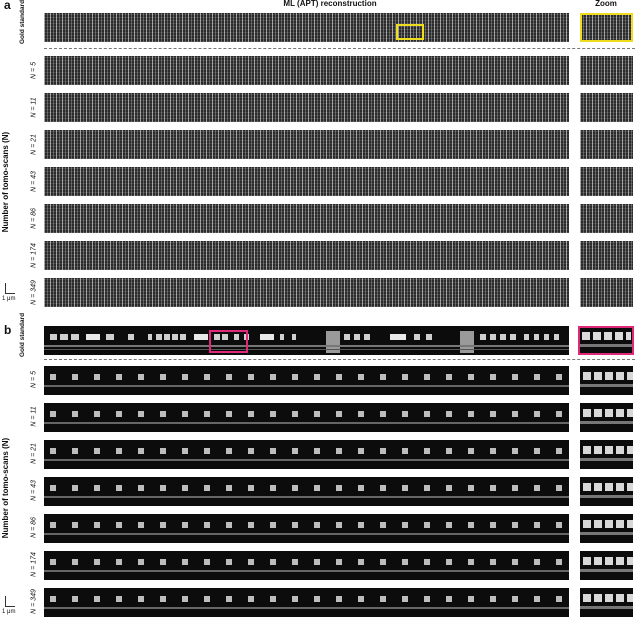  Describe the element at coordinates (34, 181) in the screenshot. I see `panel-a-row-label: N = 43` at that location.